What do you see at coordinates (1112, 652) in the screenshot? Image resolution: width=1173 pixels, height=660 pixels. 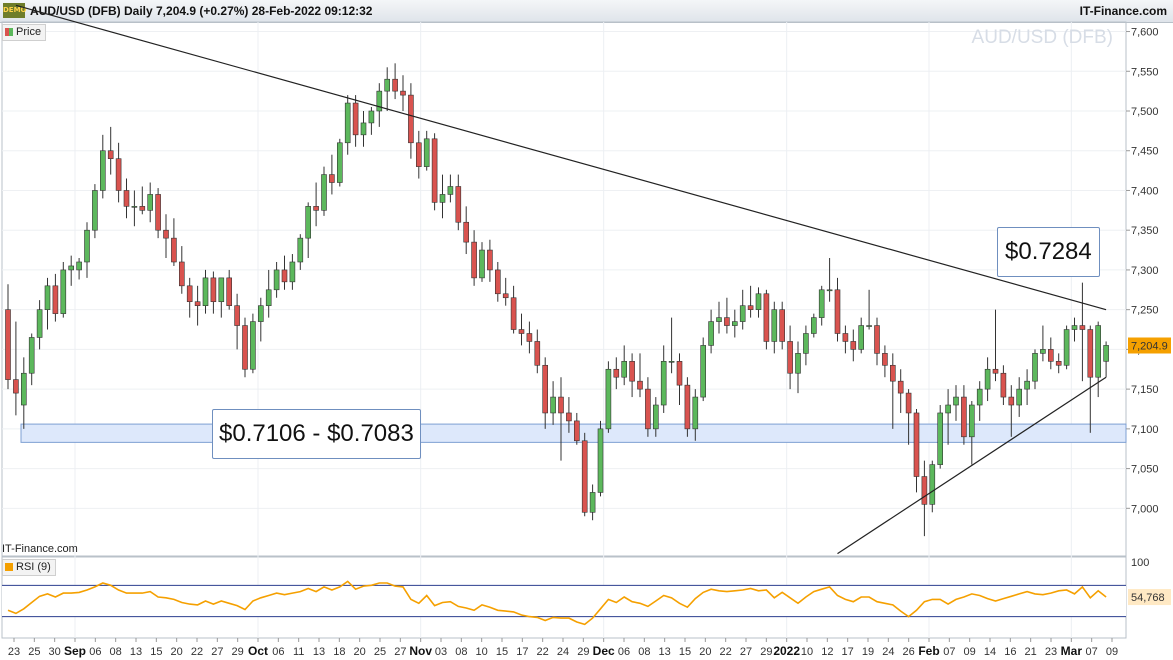 I see `x-tick-label: 09` at bounding box center [1112, 652].